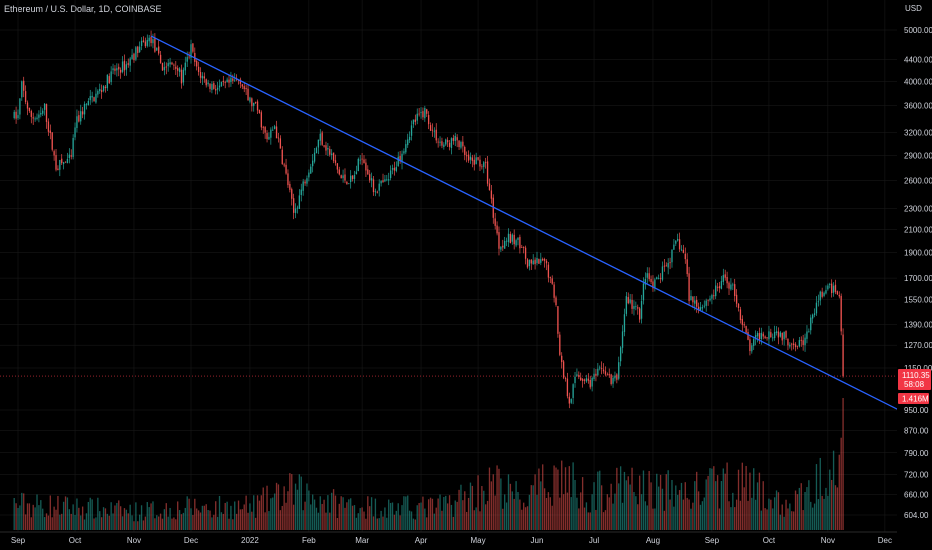  What do you see at coordinates (918, 253) in the screenshot?
I see `price-tick-label: 1900.00` at bounding box center [918, 253].